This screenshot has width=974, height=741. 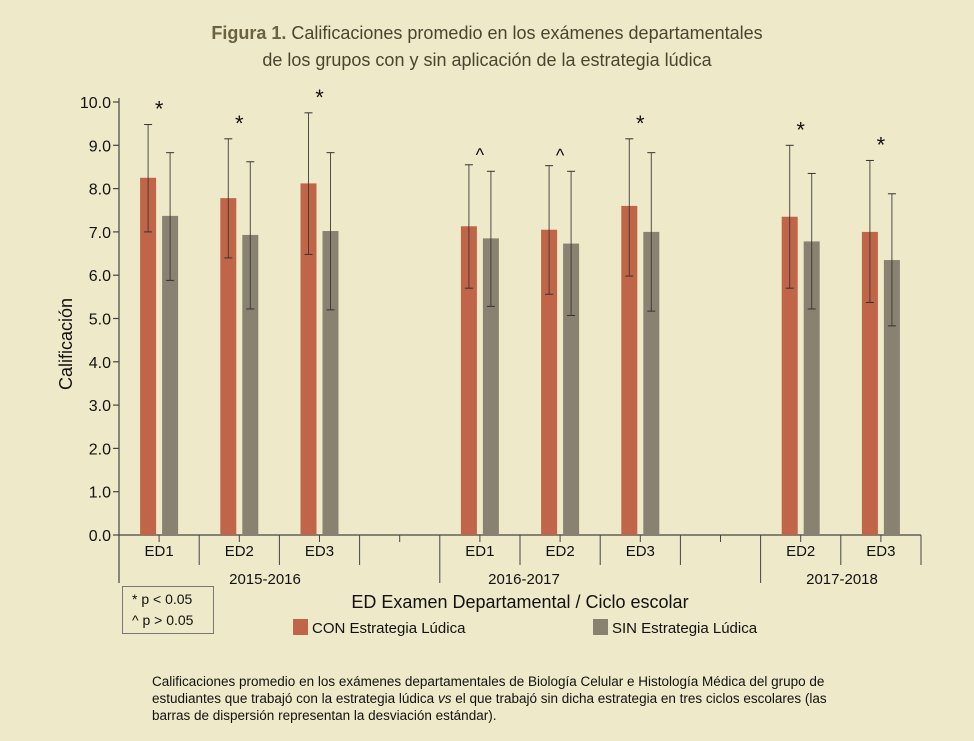 What do you see at coordinates (163, 620) in the screenshot?
I see `sig-caret: ^ p > 0.05` at bounding box center [163, 620].